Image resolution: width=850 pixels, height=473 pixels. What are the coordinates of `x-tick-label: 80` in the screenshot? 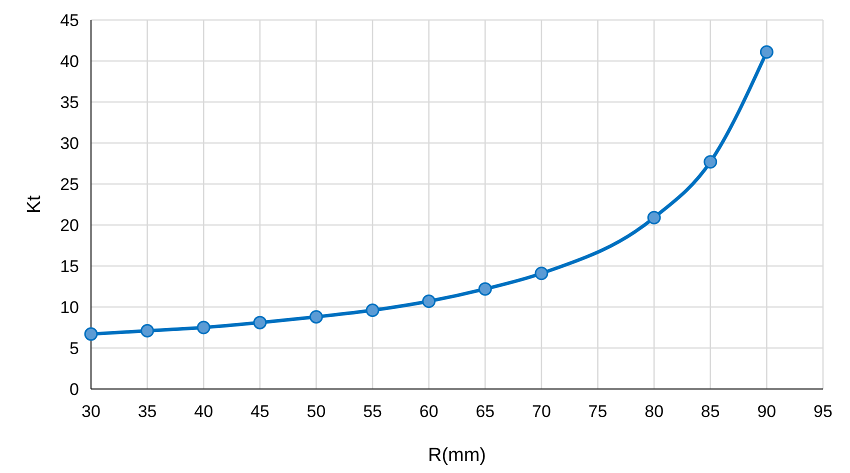 It's located at (654, 411).